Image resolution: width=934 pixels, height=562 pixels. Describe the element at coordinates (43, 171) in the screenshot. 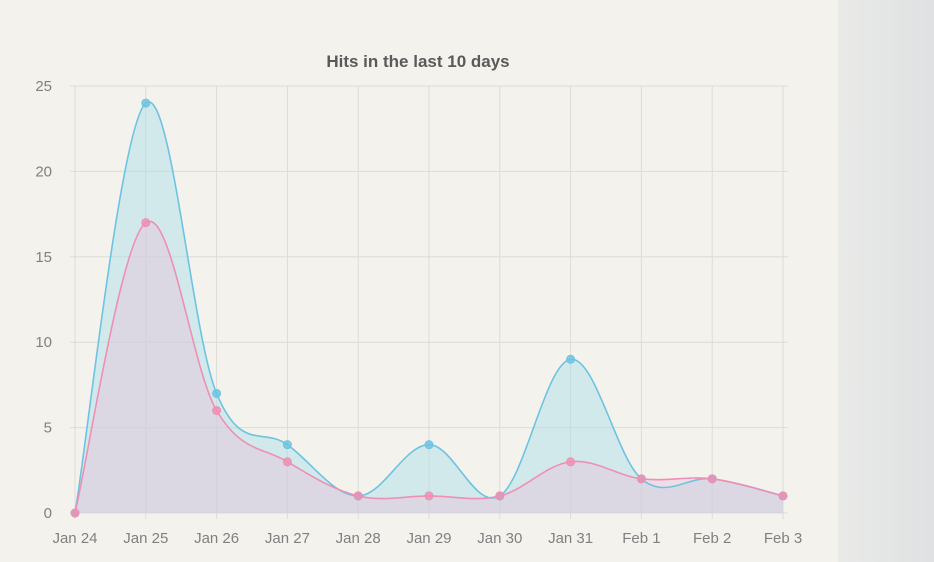

I see `y-tick-label: 20` at that location.